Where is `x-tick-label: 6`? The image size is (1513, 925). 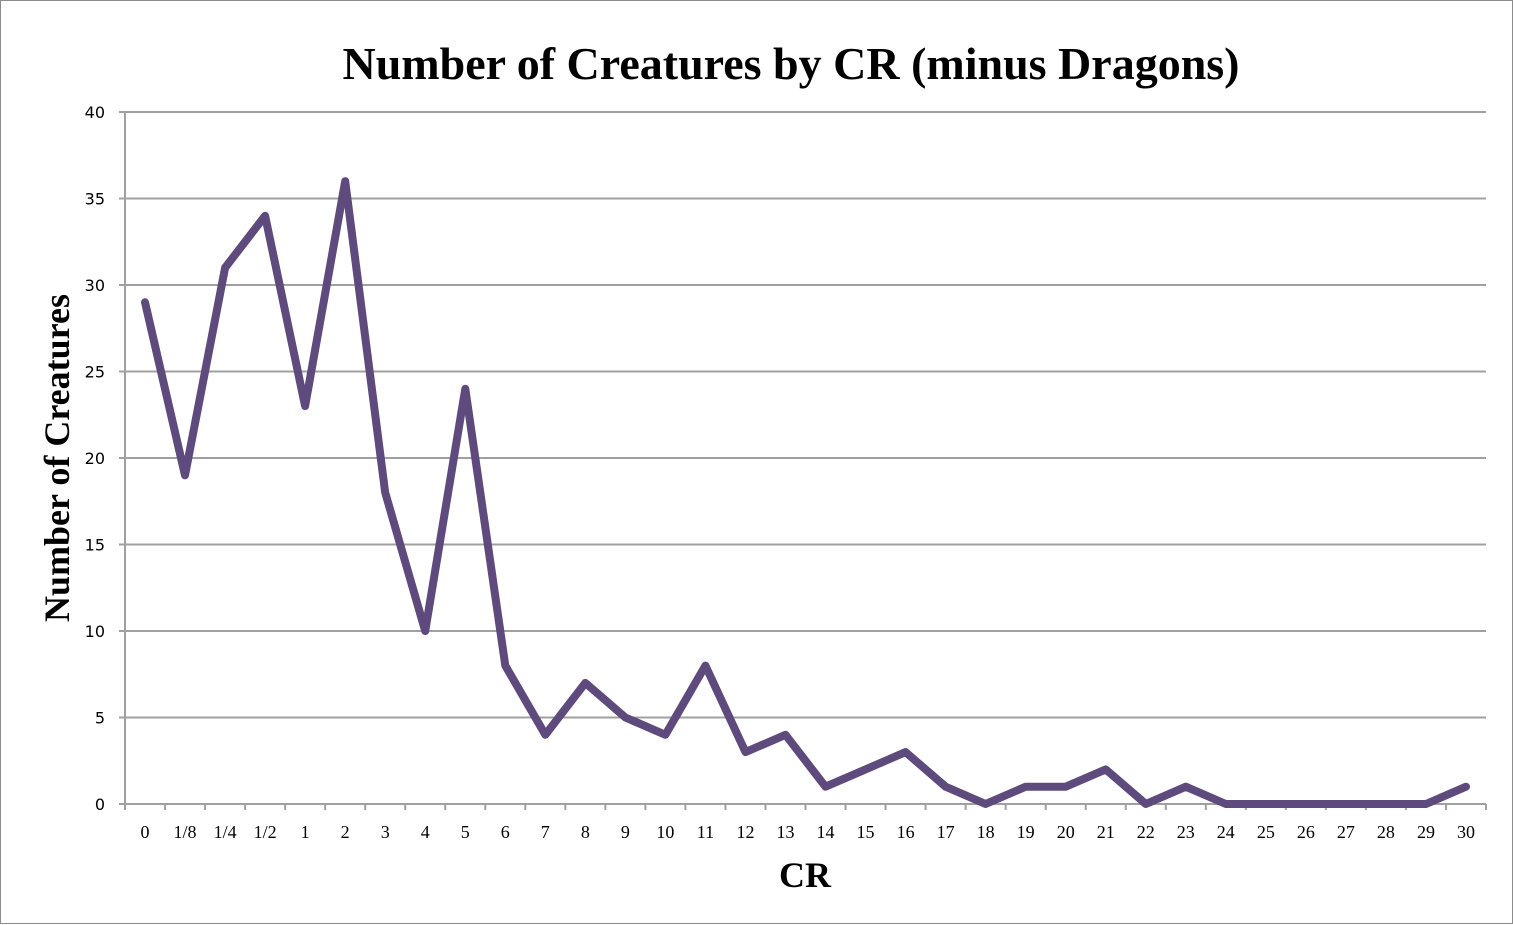
x-tick-label: 6 is located at coordinates (505, 832).